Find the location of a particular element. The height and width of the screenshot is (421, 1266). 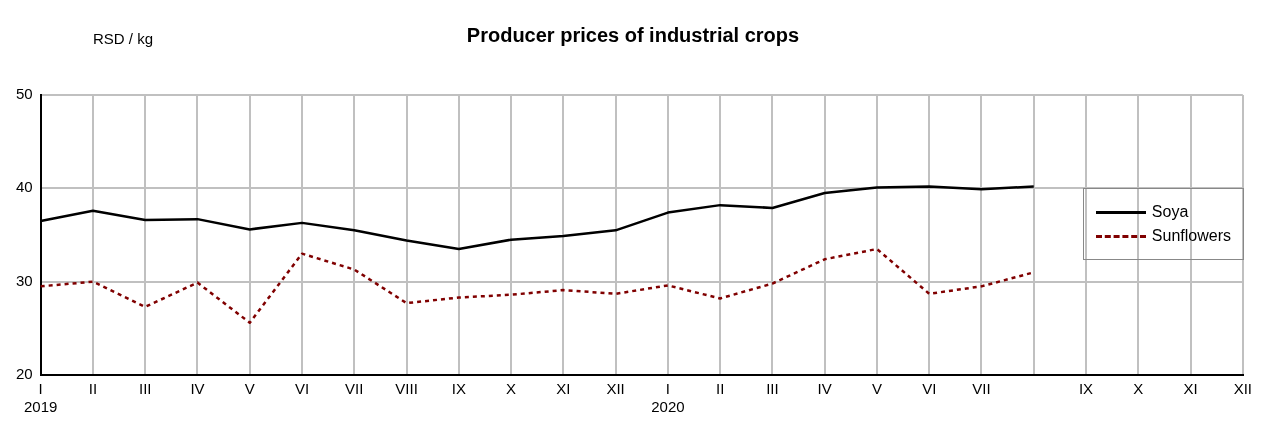

legend-label: Soya is located at coordinates (1170, 212).